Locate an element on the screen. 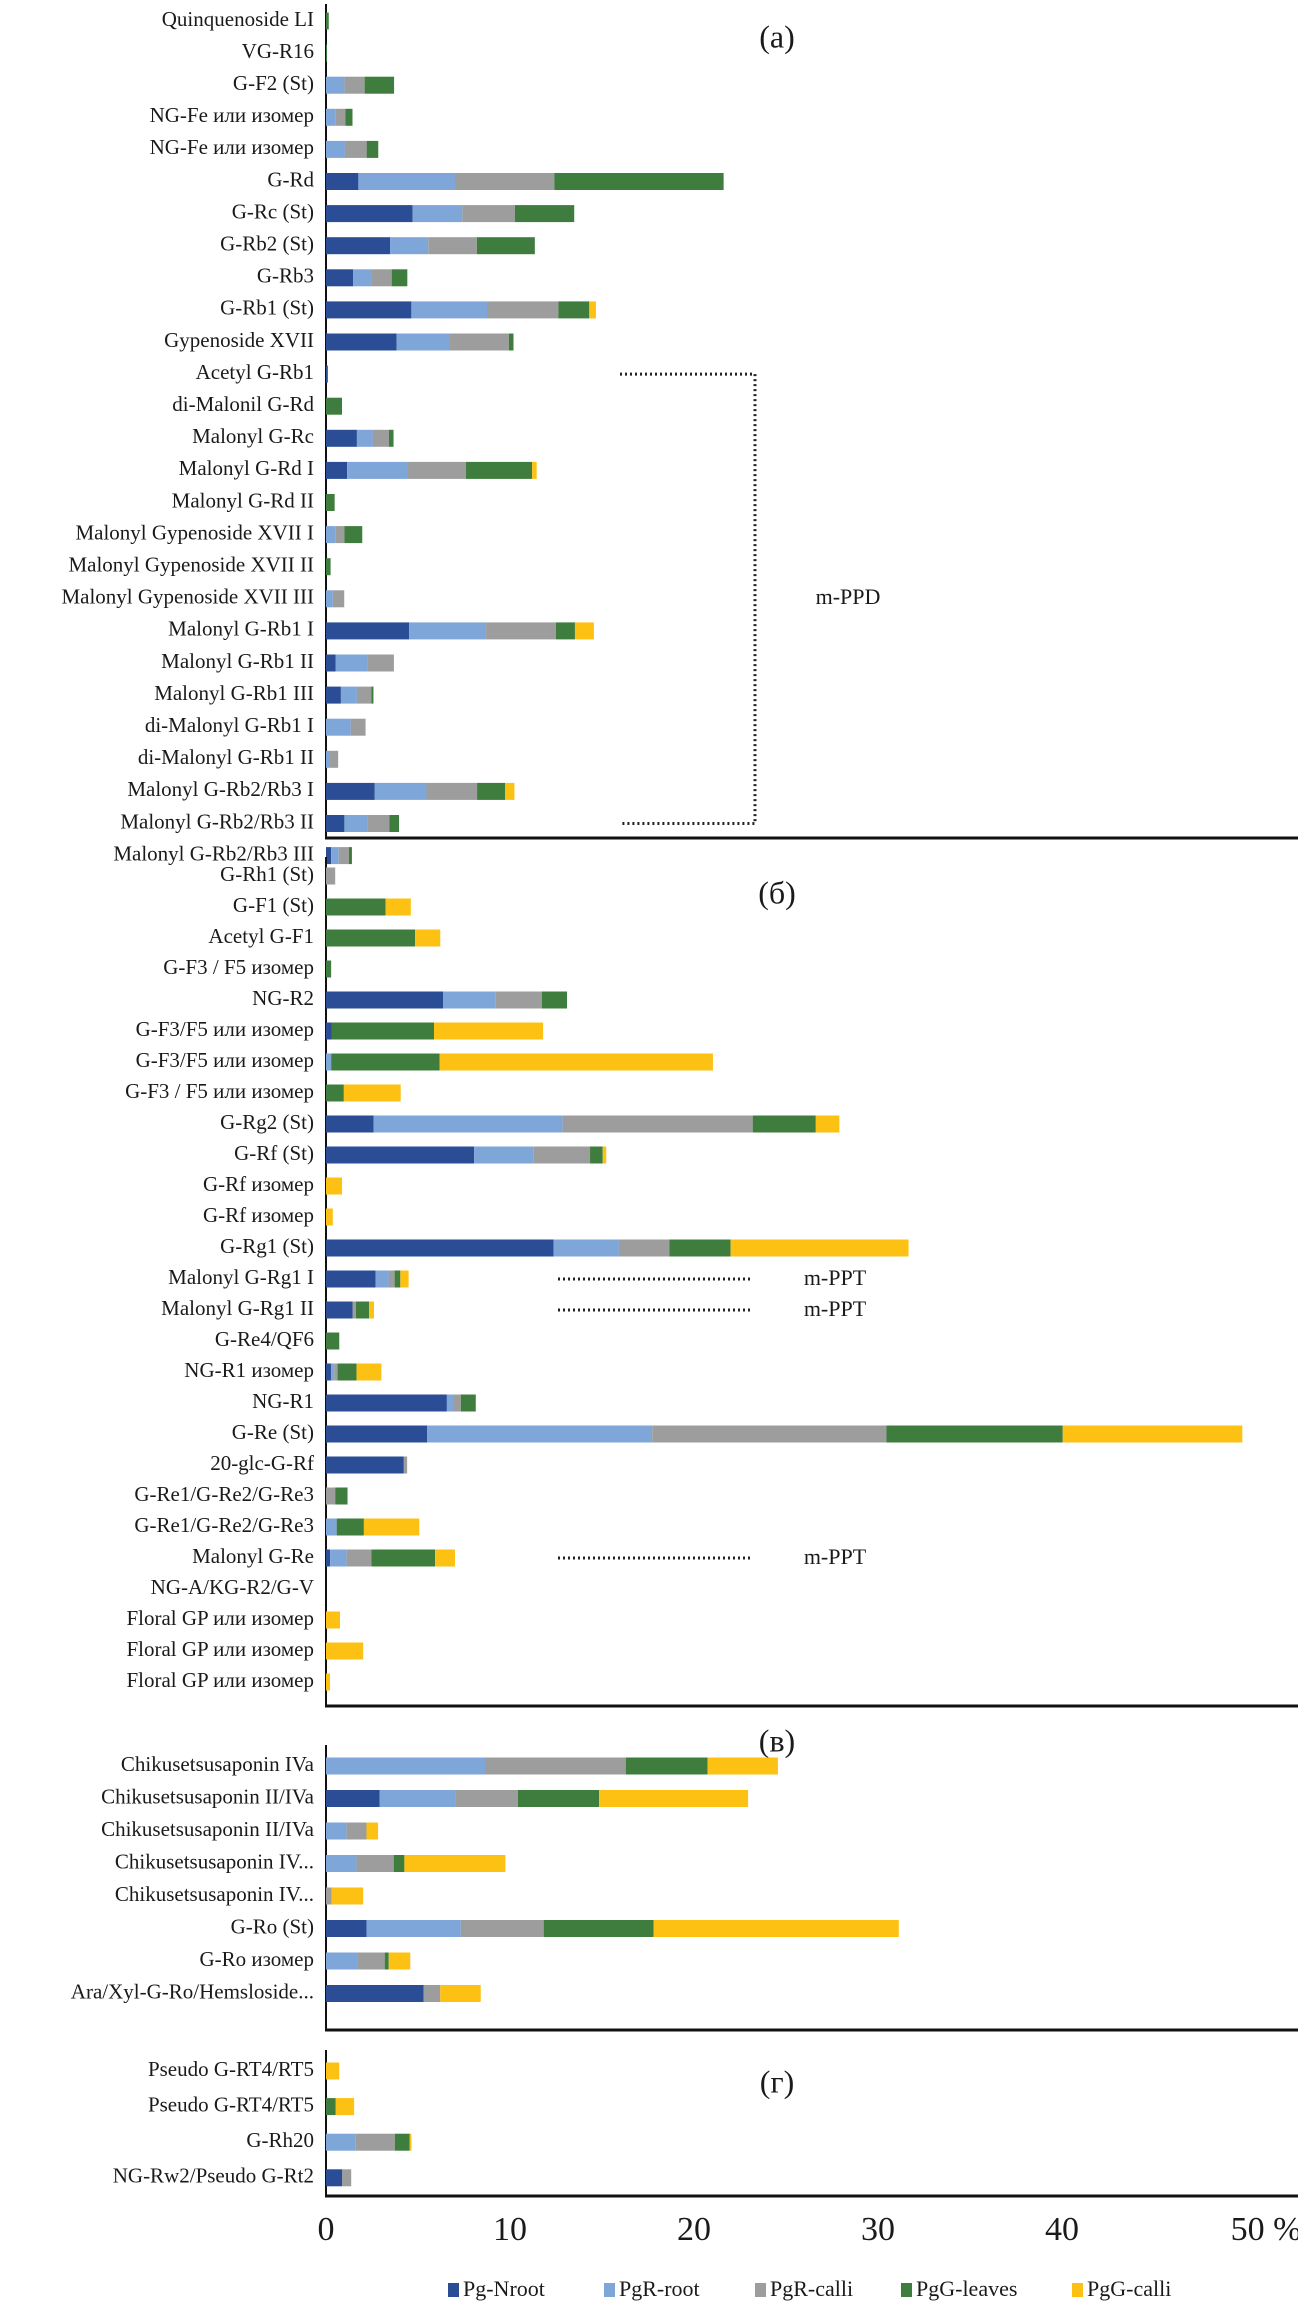 This screenshot has height=2304, width=1298. bar-row: Malonyl G-Rb2/Rb3 III is located at coordinates (232, 853).